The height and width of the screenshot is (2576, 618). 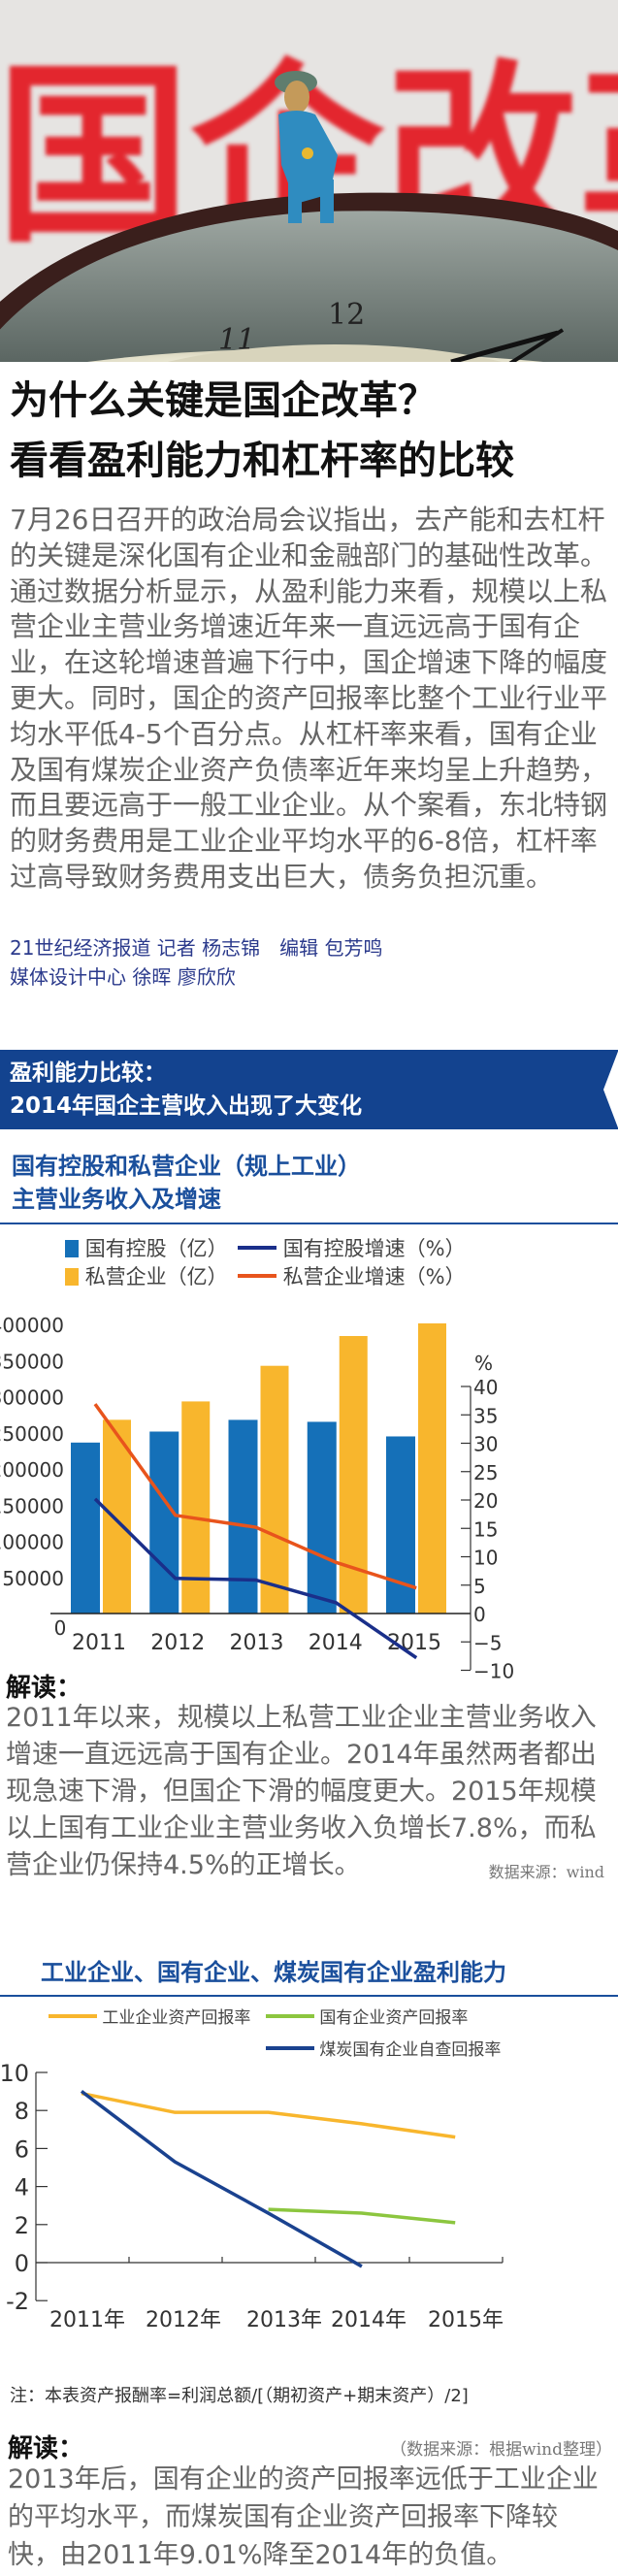 I want to click on right-axis-tick: −5, so click(x=487, y=1643).